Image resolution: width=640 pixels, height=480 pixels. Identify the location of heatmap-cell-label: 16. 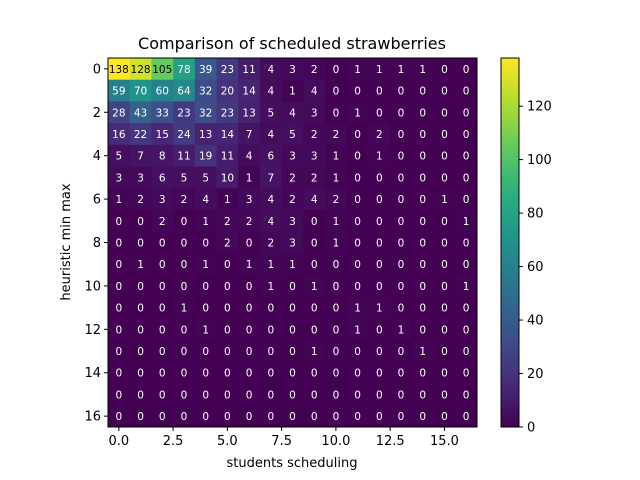
(119, 135).